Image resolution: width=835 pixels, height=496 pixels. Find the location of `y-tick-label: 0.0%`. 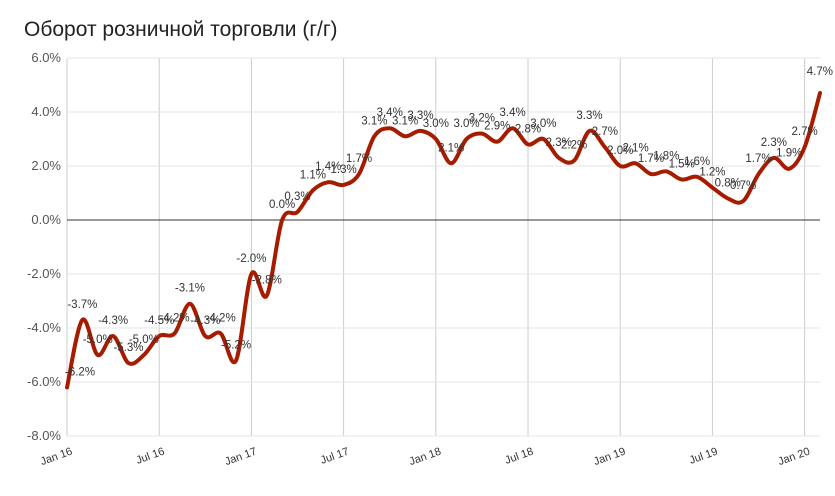

y-tick-label: 0.0% is located at coordinates (46, 219).